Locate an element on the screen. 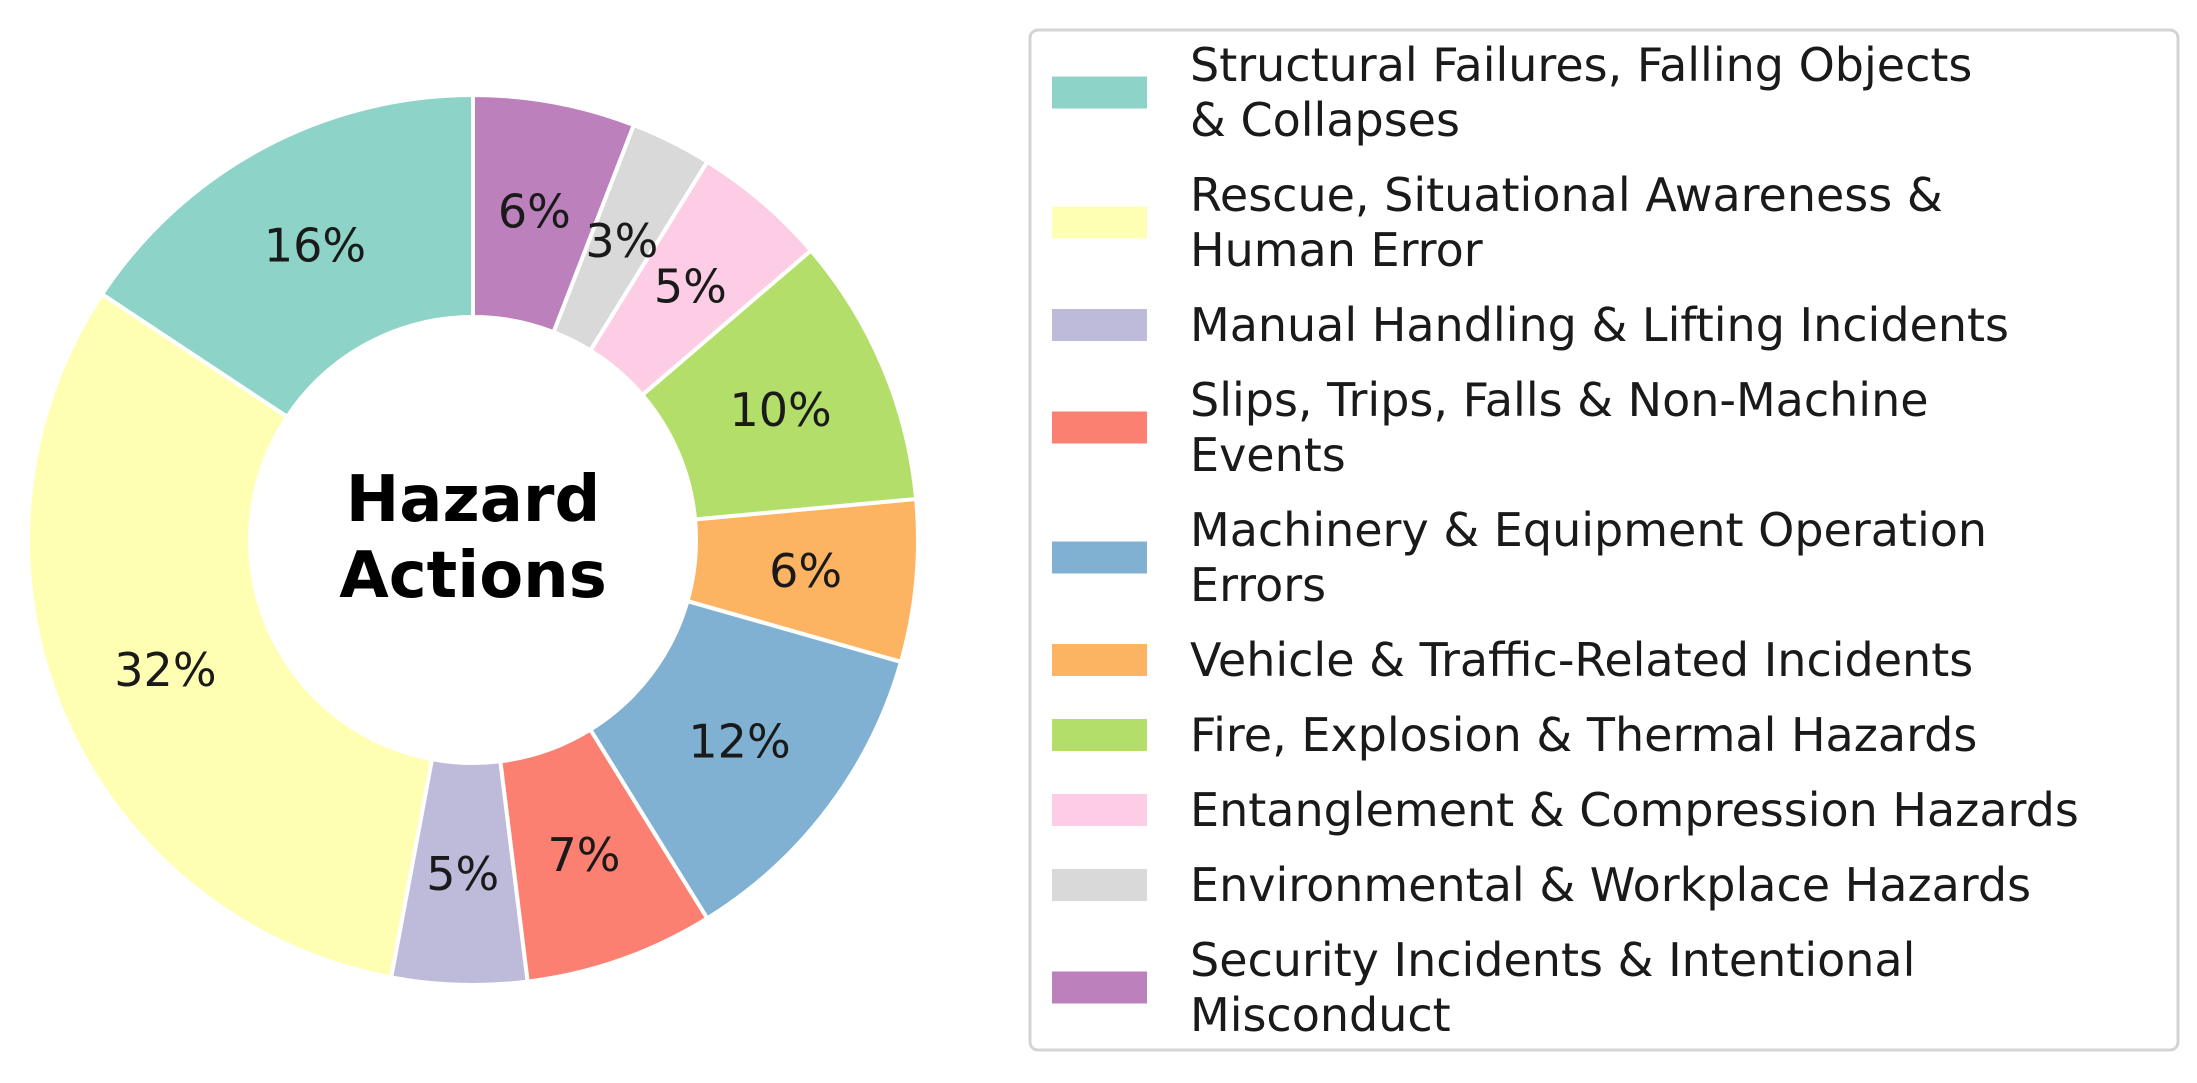 This screenshot has width=2197, height=1083. slice-percent-label-9: 3% is located at coordinates (621, 241).